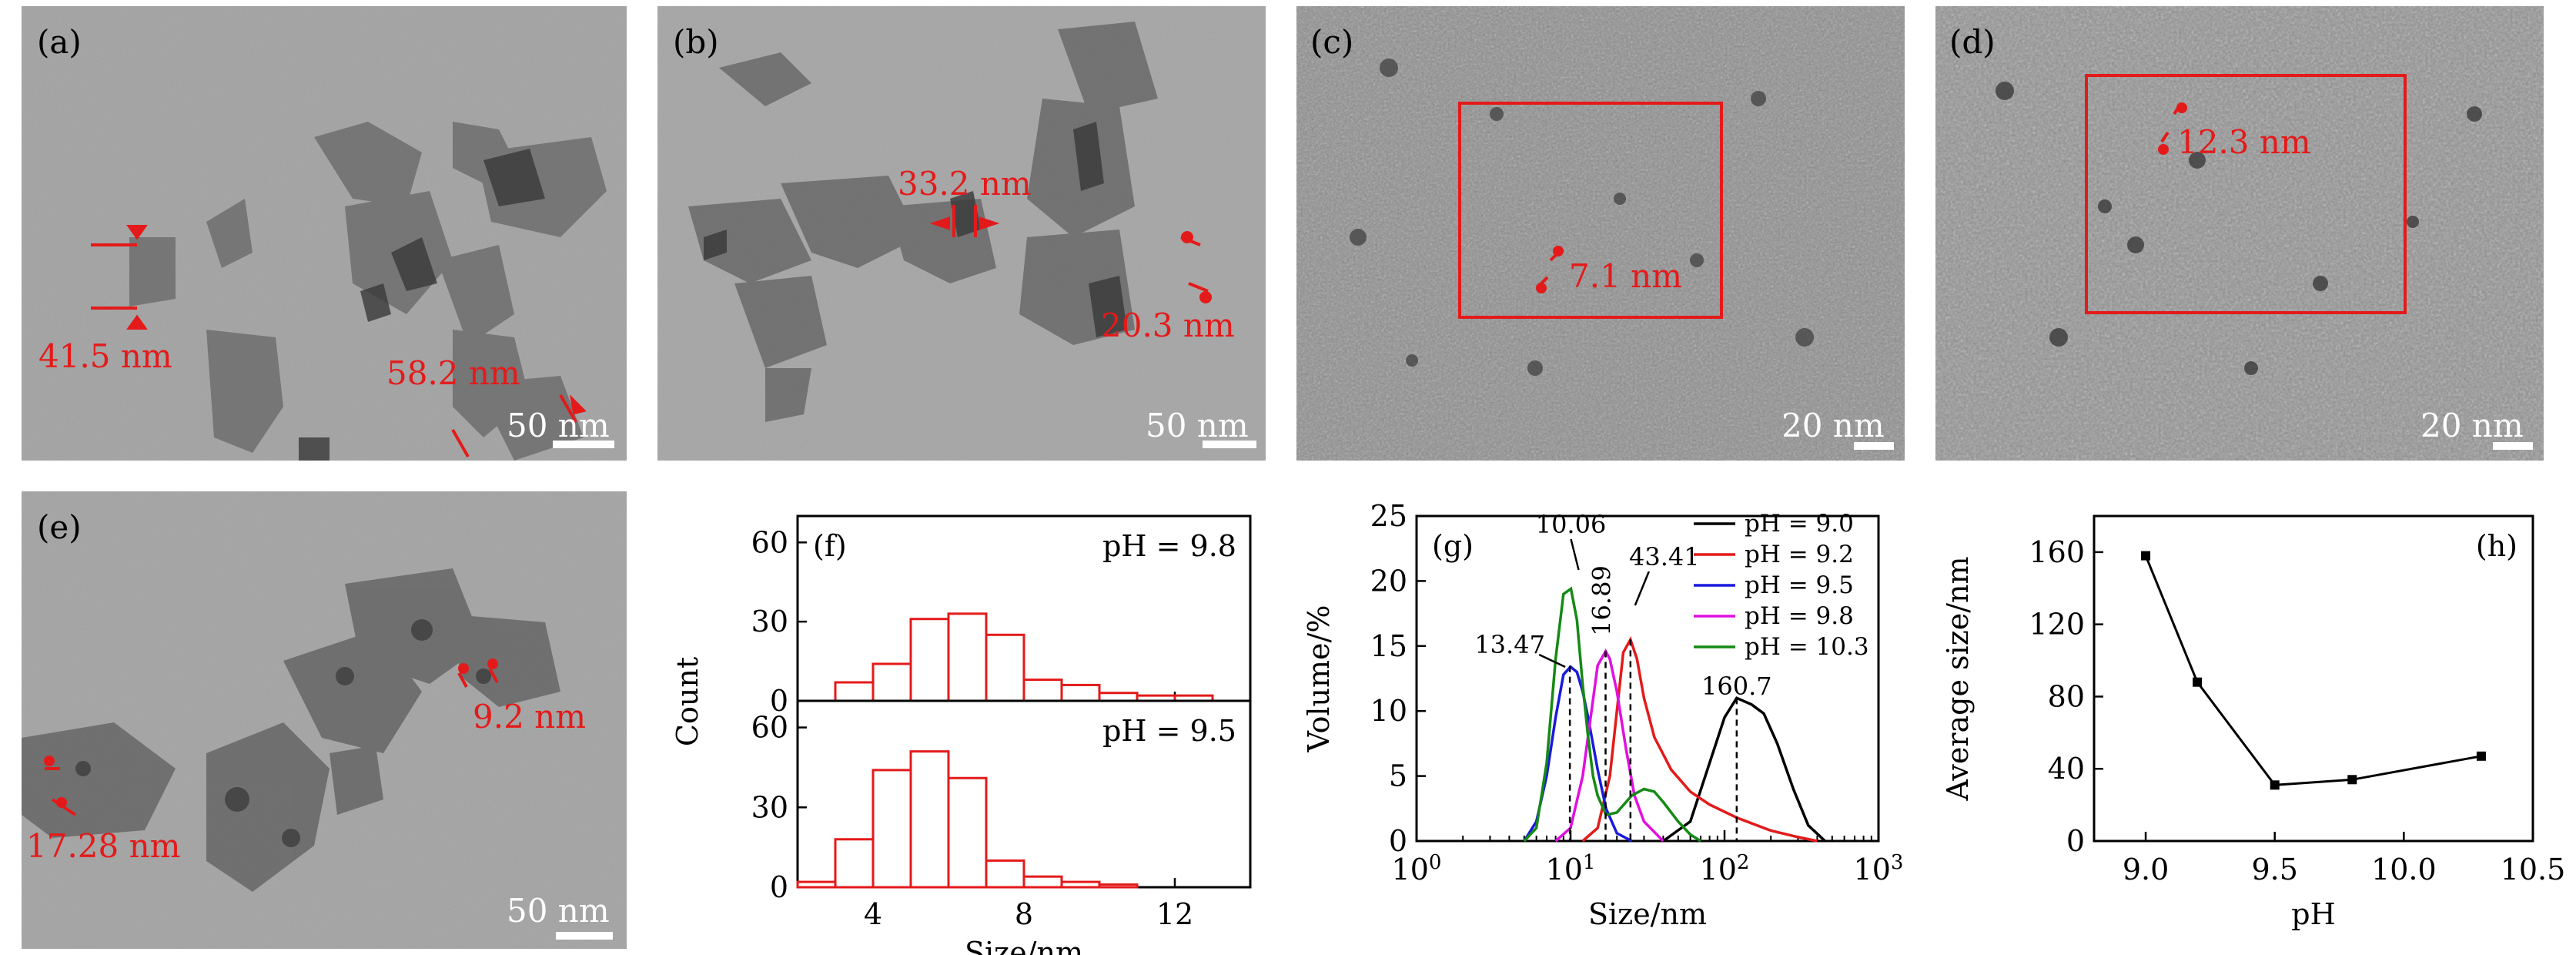  I want to click on y-axis-label: Count, so click(687, 701).